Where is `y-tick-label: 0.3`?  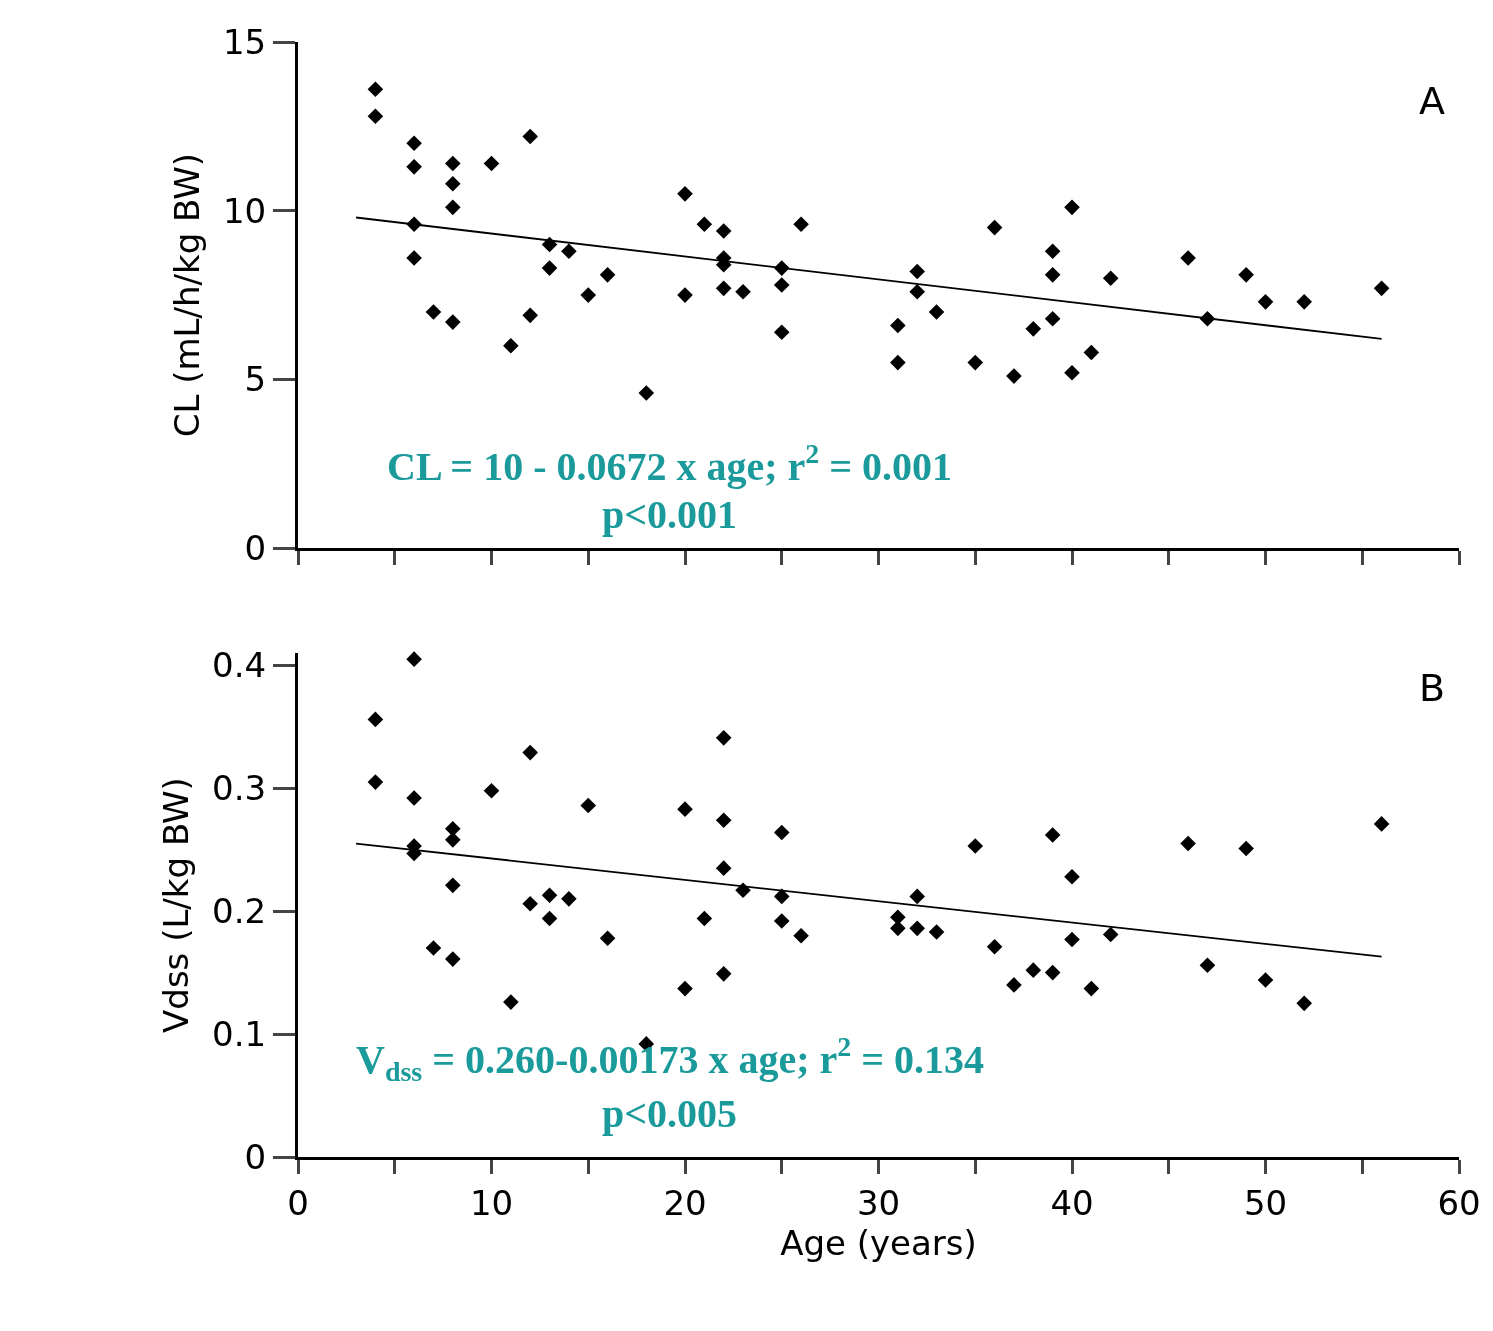
y-tick-label: 0.3 is located at coordinates (239, 788).